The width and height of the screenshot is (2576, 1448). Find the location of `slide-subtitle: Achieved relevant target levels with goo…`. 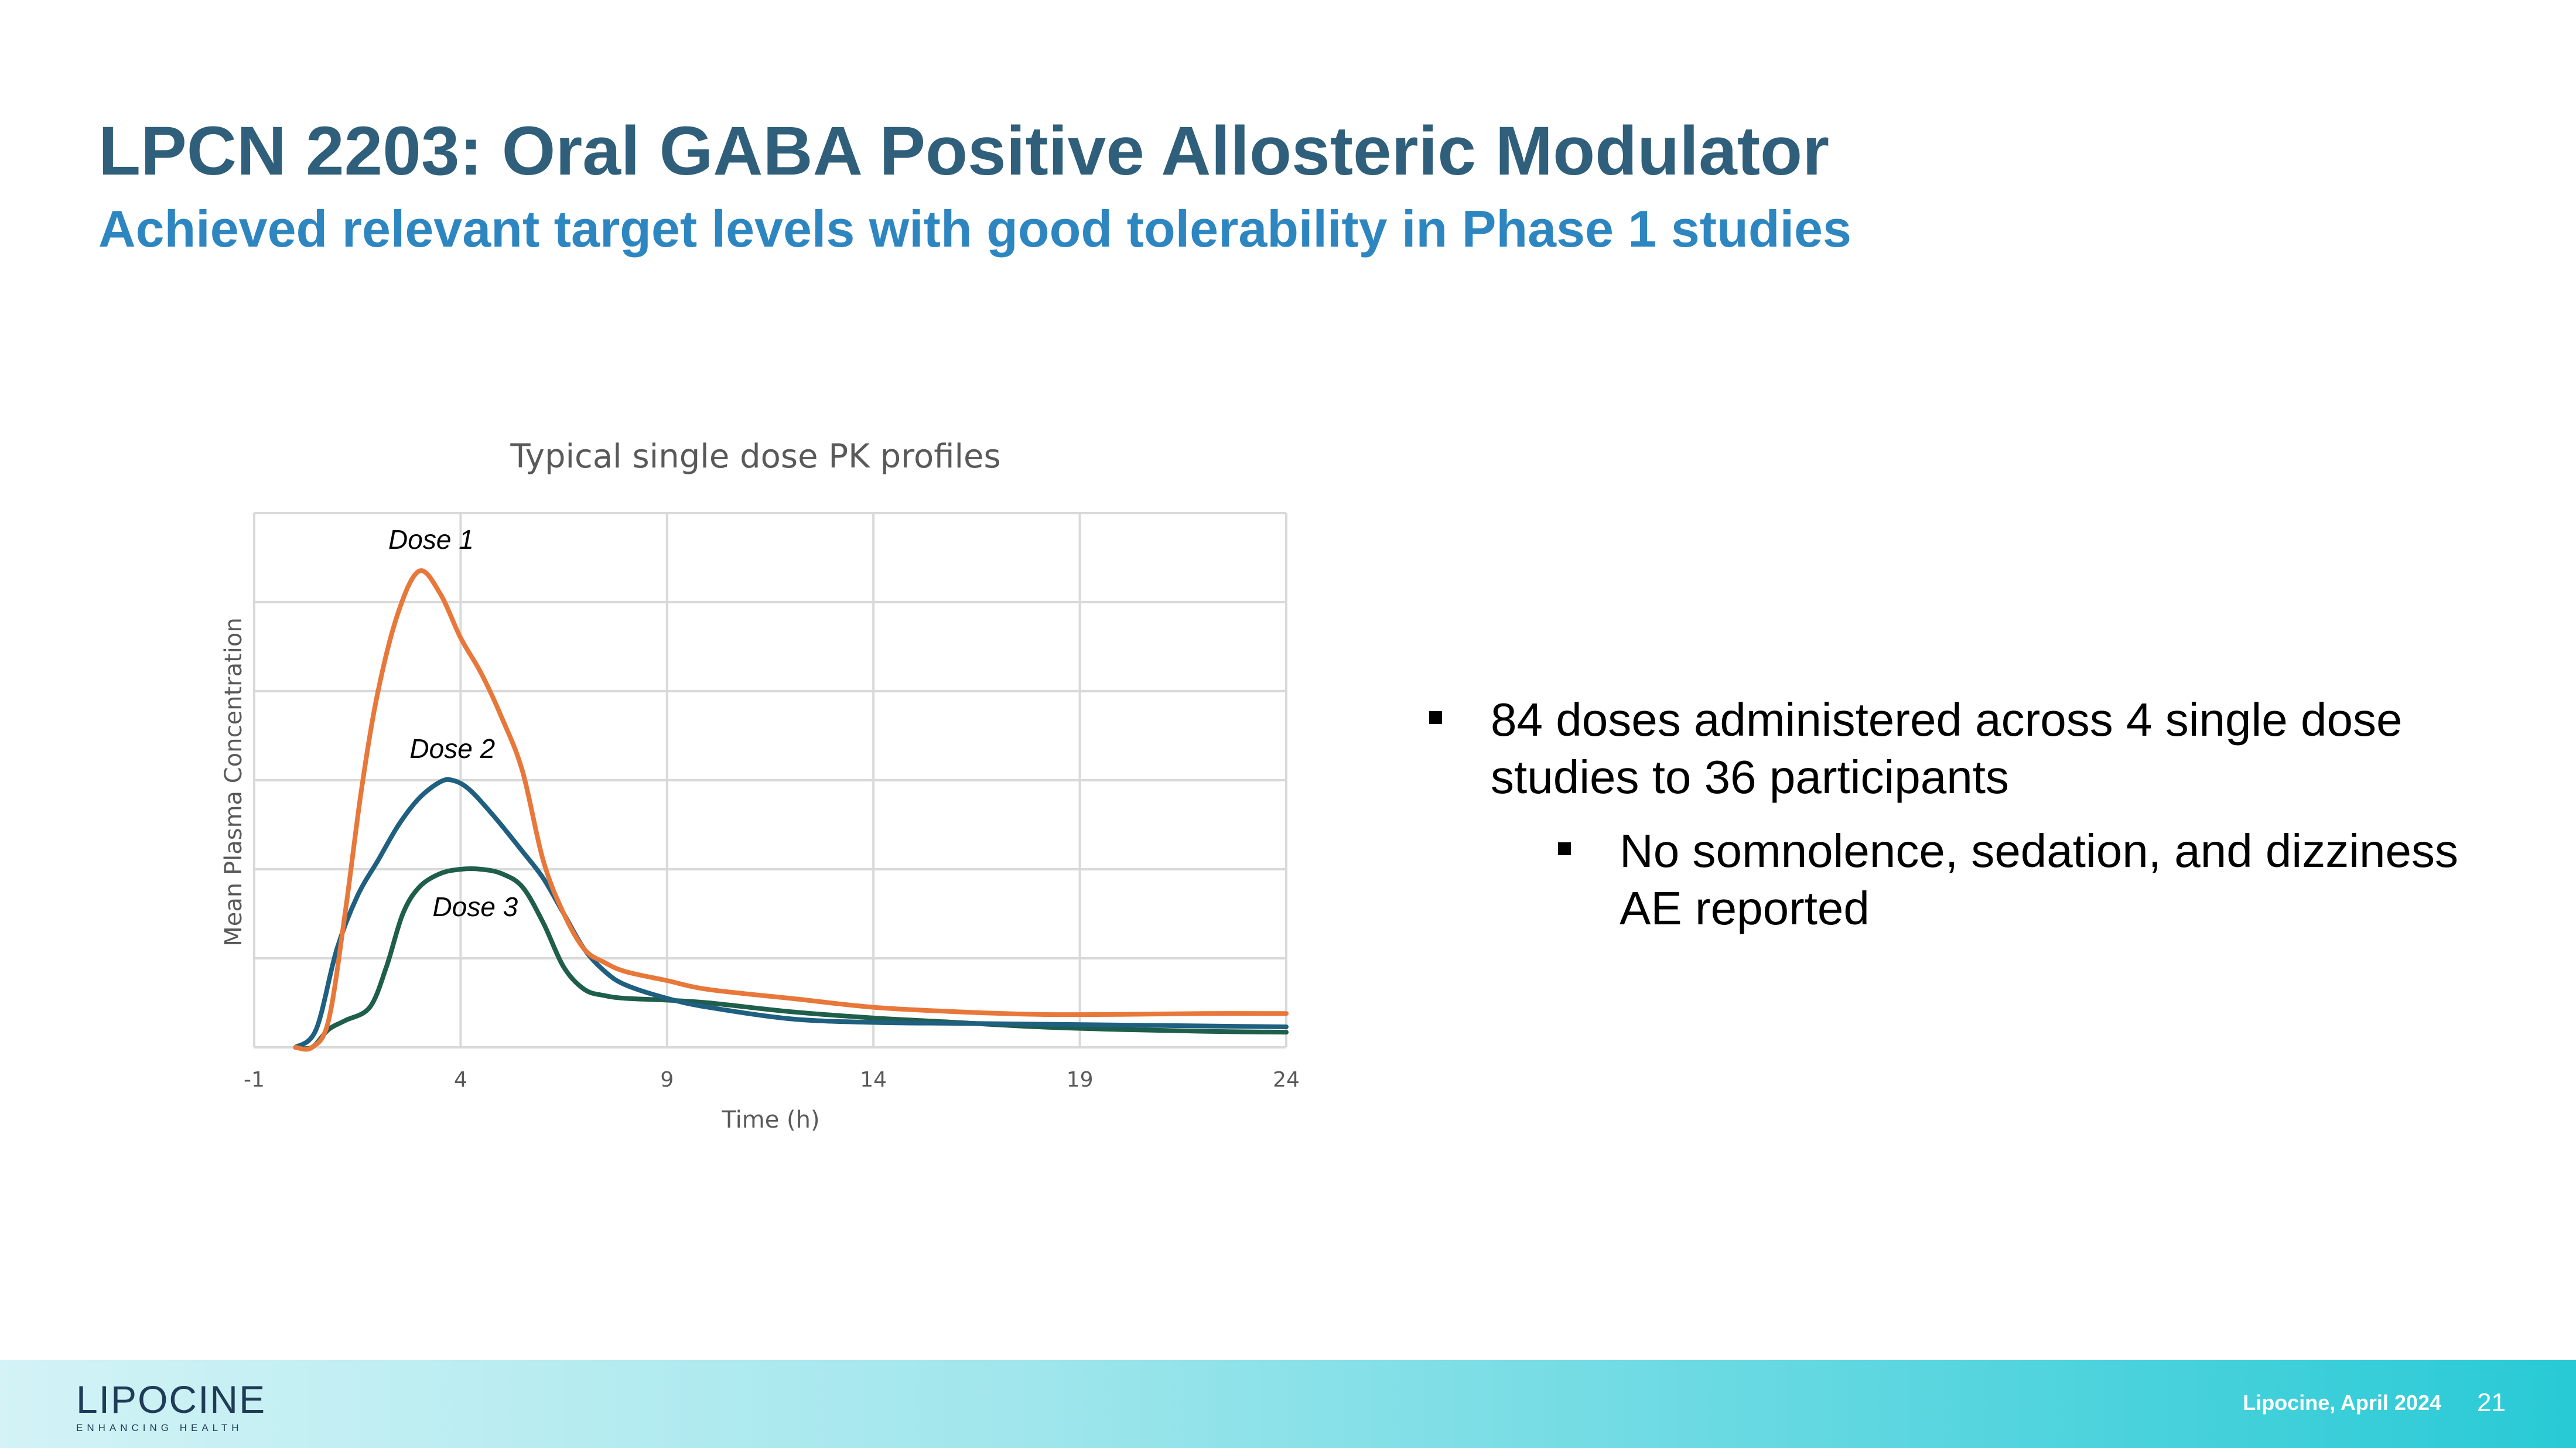

slide-subtitle: Achieved relevant target levels with goo… is located at coordinates (974, 229).